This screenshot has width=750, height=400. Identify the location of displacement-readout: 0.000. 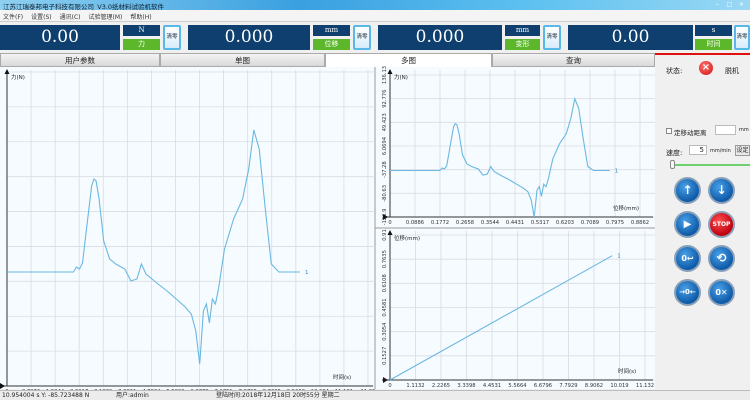
(249, 37).